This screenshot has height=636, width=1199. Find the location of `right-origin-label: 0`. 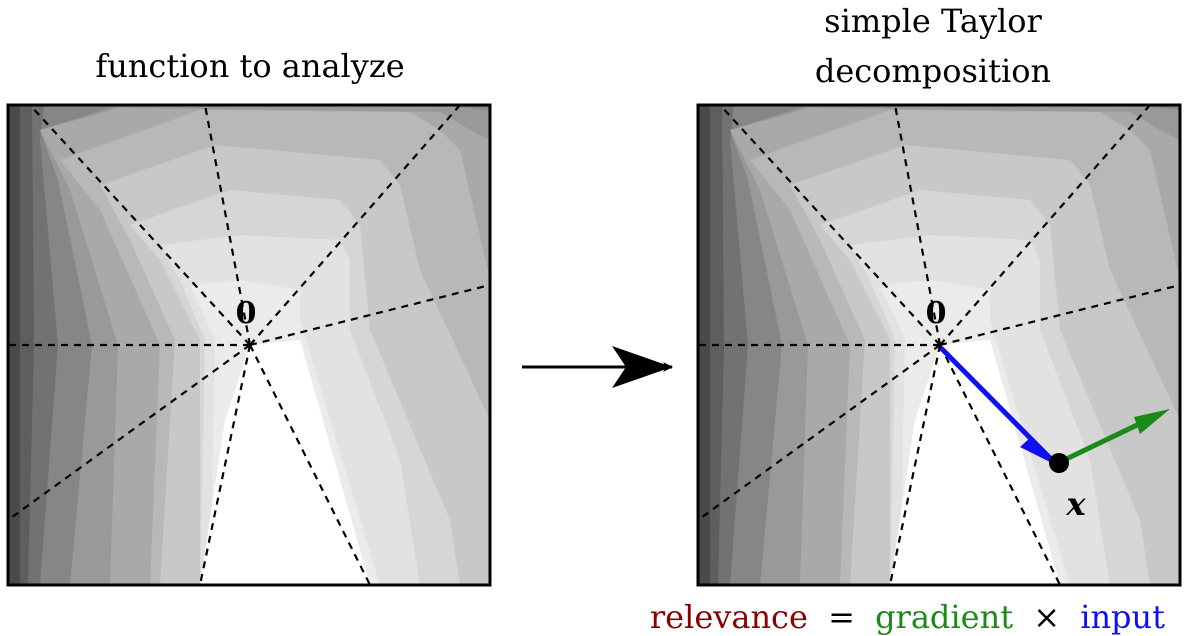

right-origin-label: 0 is located at coordinates (936, 313).